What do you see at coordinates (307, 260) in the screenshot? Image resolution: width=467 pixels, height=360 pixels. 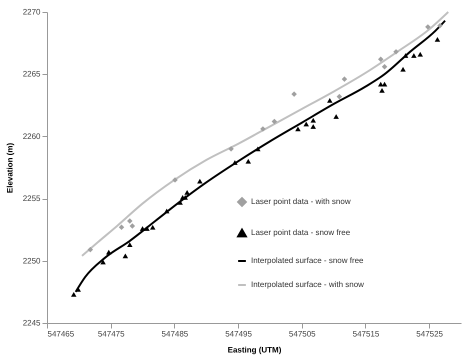 I see `legend-label: Interpolated surface - snow free` at bounding box center [307, 260].